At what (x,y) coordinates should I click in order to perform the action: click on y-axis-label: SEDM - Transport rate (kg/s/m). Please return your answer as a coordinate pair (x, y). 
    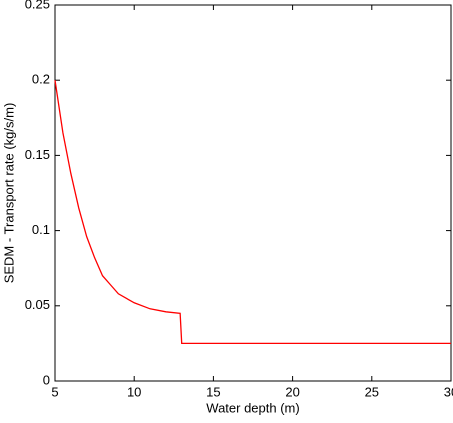
    Looking at the image, I should click on (8, 193).